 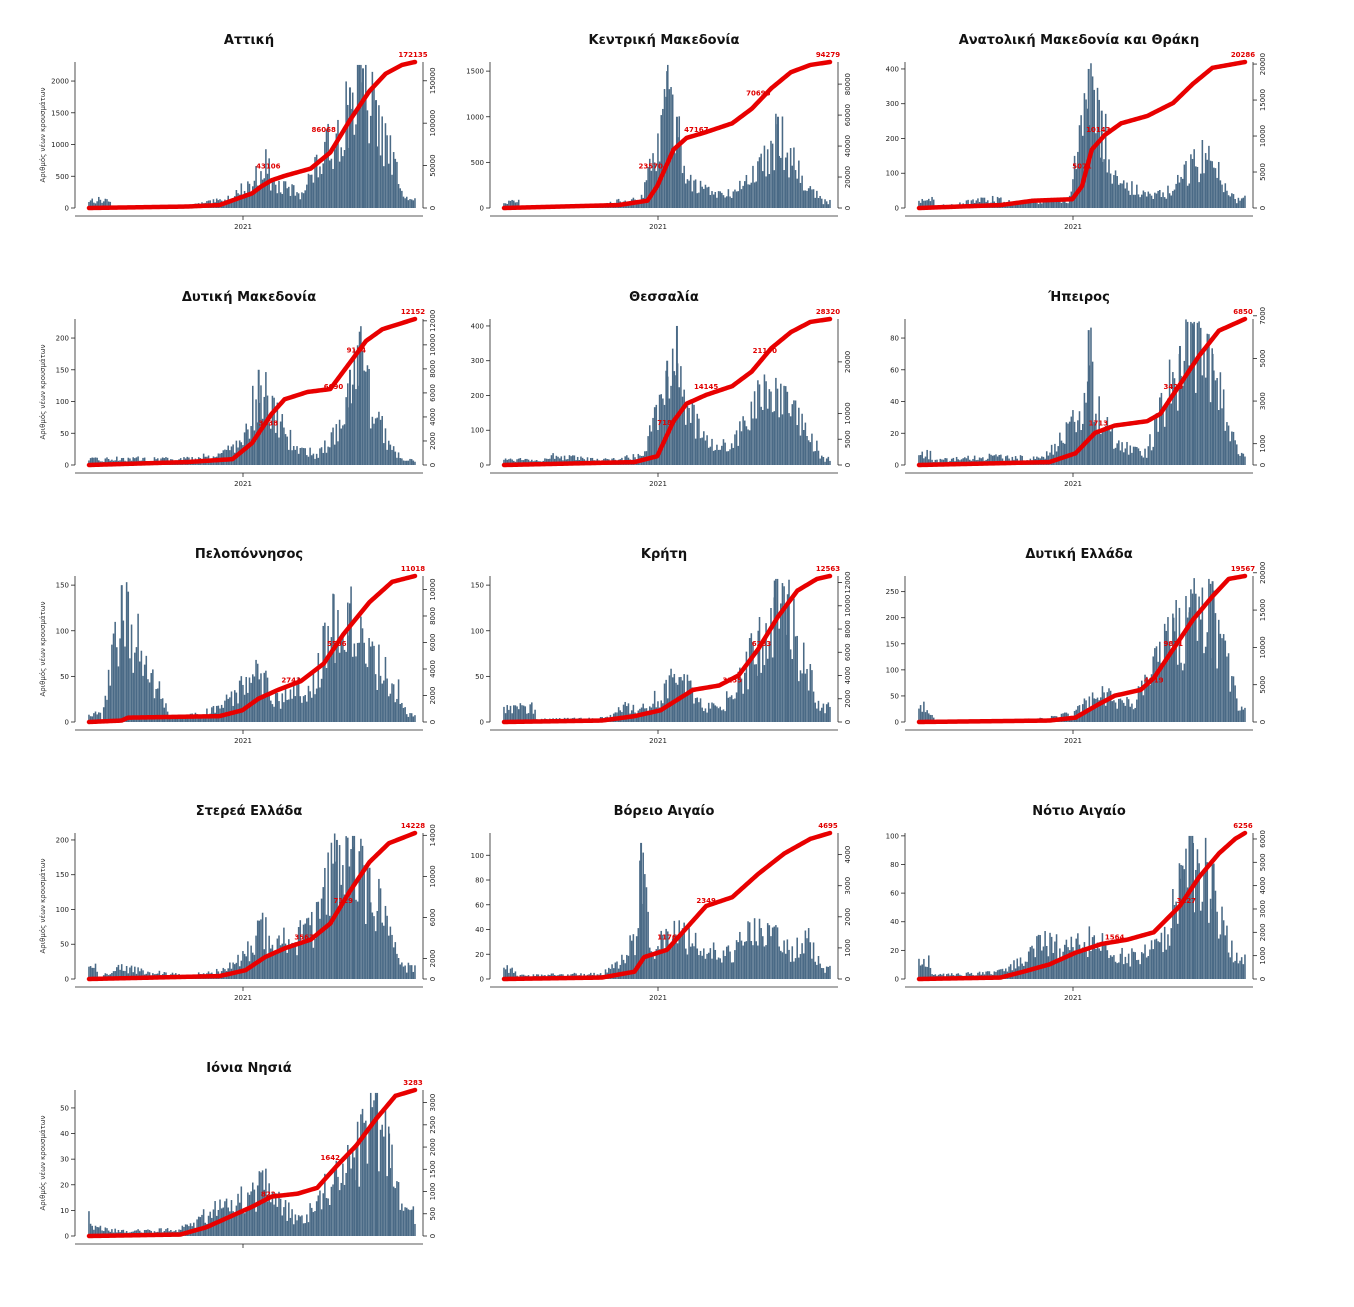 What do you see at coordinates (64, 1134) in the screenshot?
I see `left-tick-label: 40` at bounding box center [64, 1134].